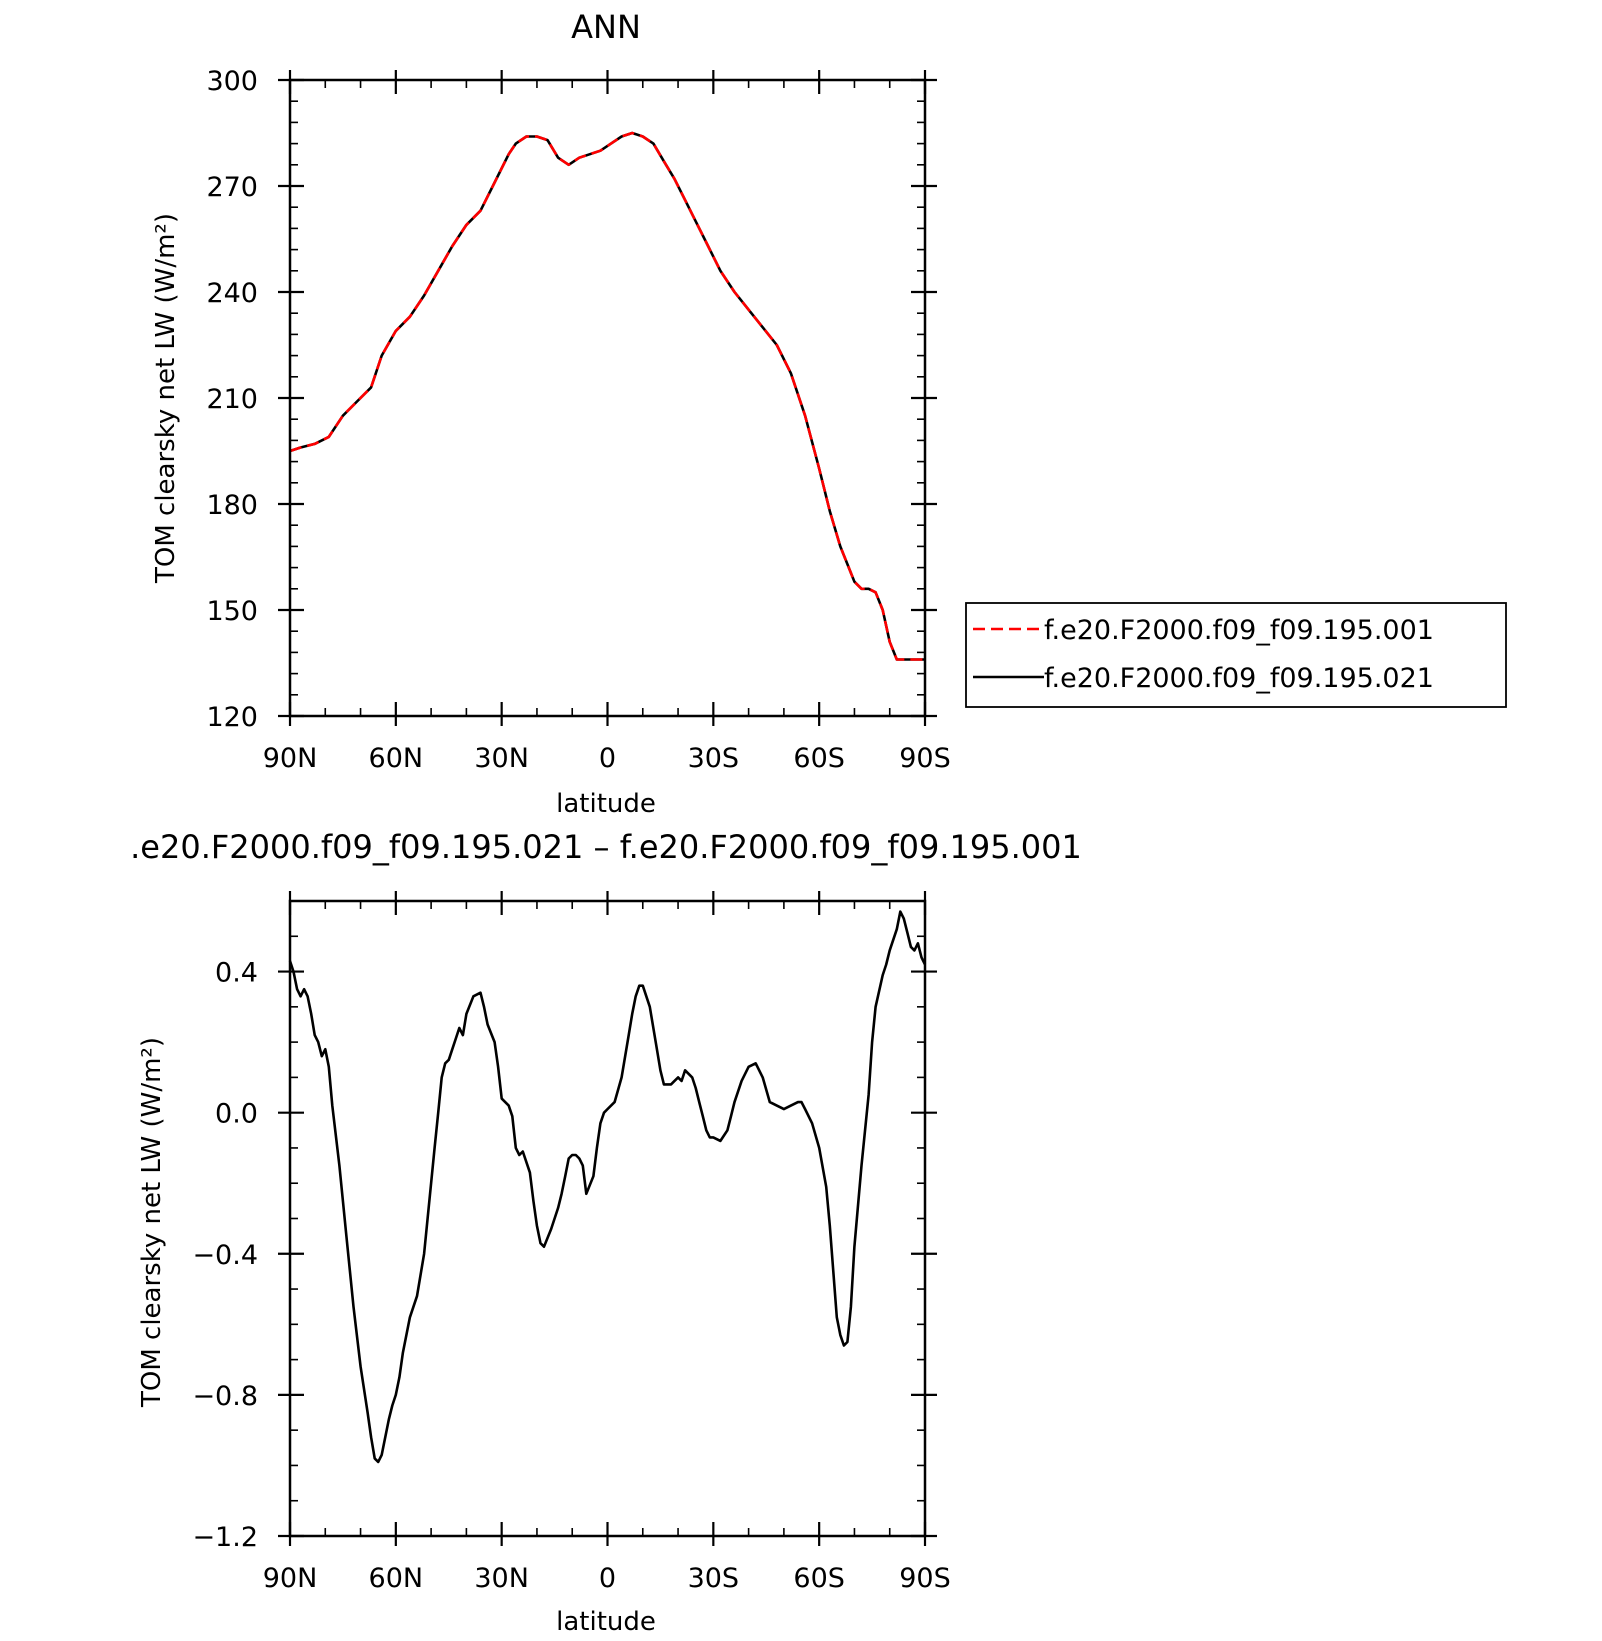 This screenshot has width=1602, height=1641. I want to click on y-tick-label: −0.4, so click(225, 1255).